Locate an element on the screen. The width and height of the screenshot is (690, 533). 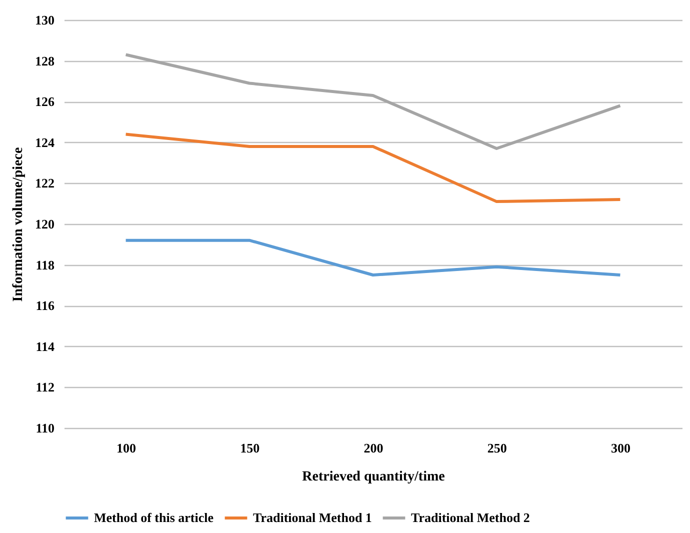
x-axis-title: Retrieved quantity/time is located at coordinates (373, 477).